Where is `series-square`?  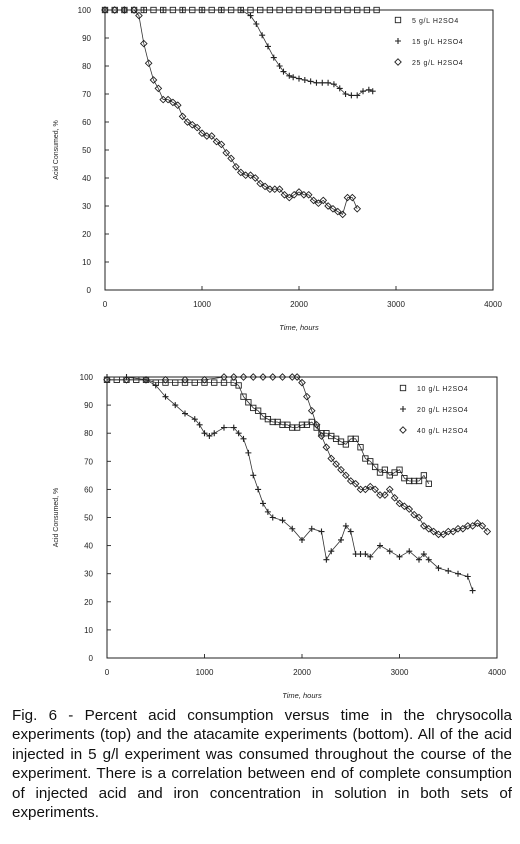
series-square is located at coordinates (267, 431).